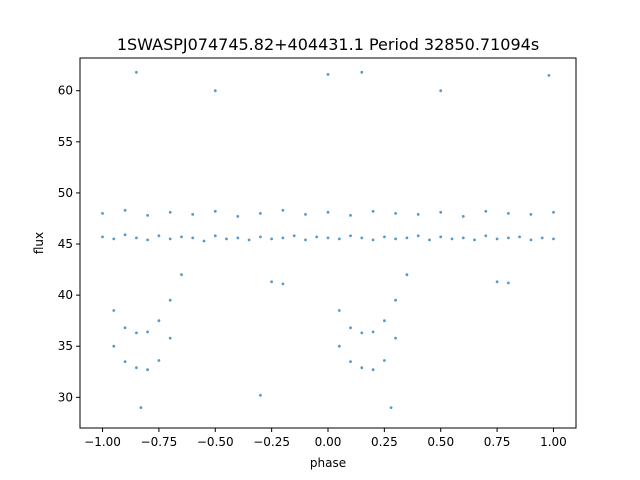 This screenshot has width=640, height=480. I want to click on x-tick-label: −0.25, so click(271, 442).